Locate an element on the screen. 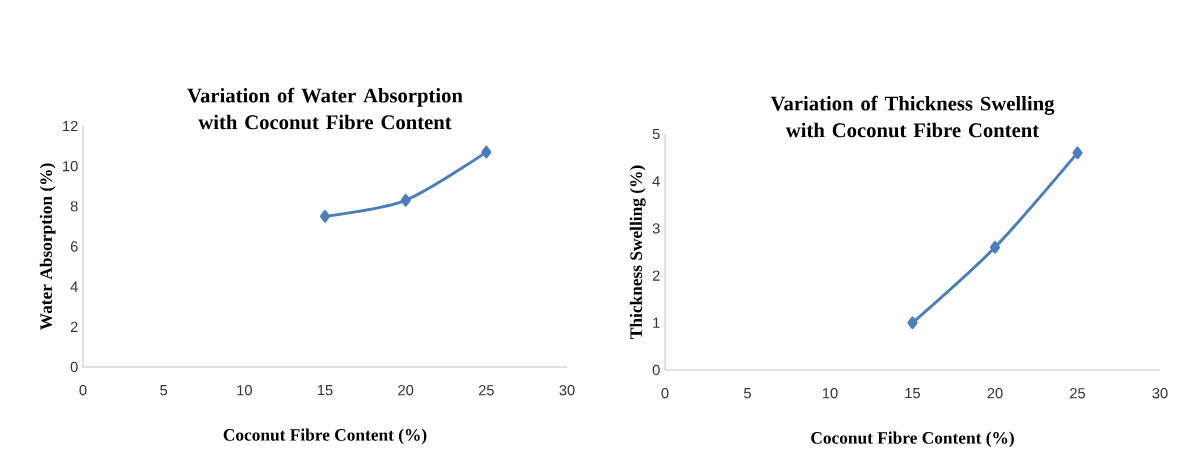 This screenshot has height=466, width=1181. y-tick-label: 12 is located at coordinates (70, 126).